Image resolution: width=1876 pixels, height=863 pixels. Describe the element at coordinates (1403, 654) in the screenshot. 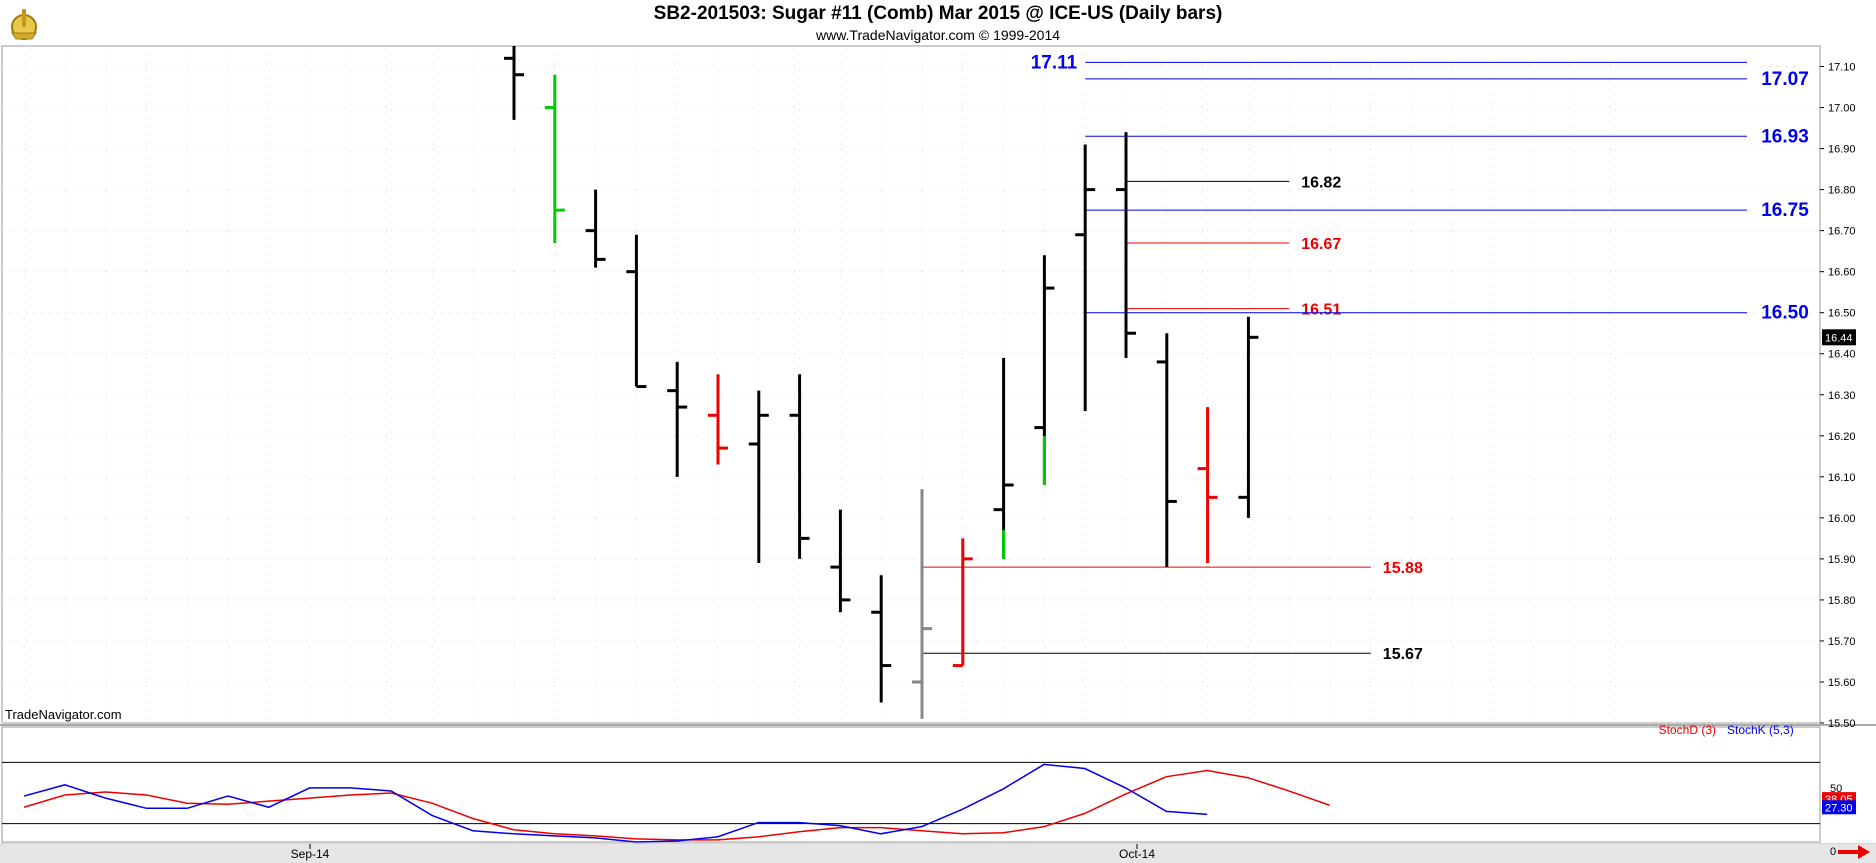

I see `level-label: 15.67` at that location.